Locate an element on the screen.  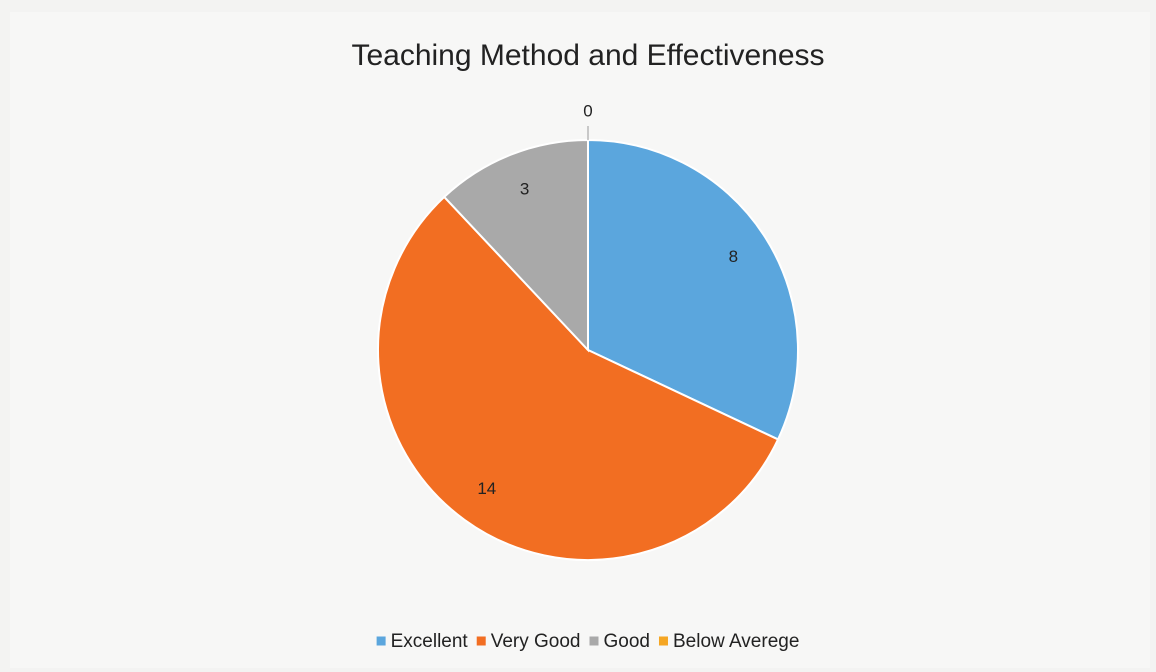
data-label: 14 is located at coordinates (486, 488).